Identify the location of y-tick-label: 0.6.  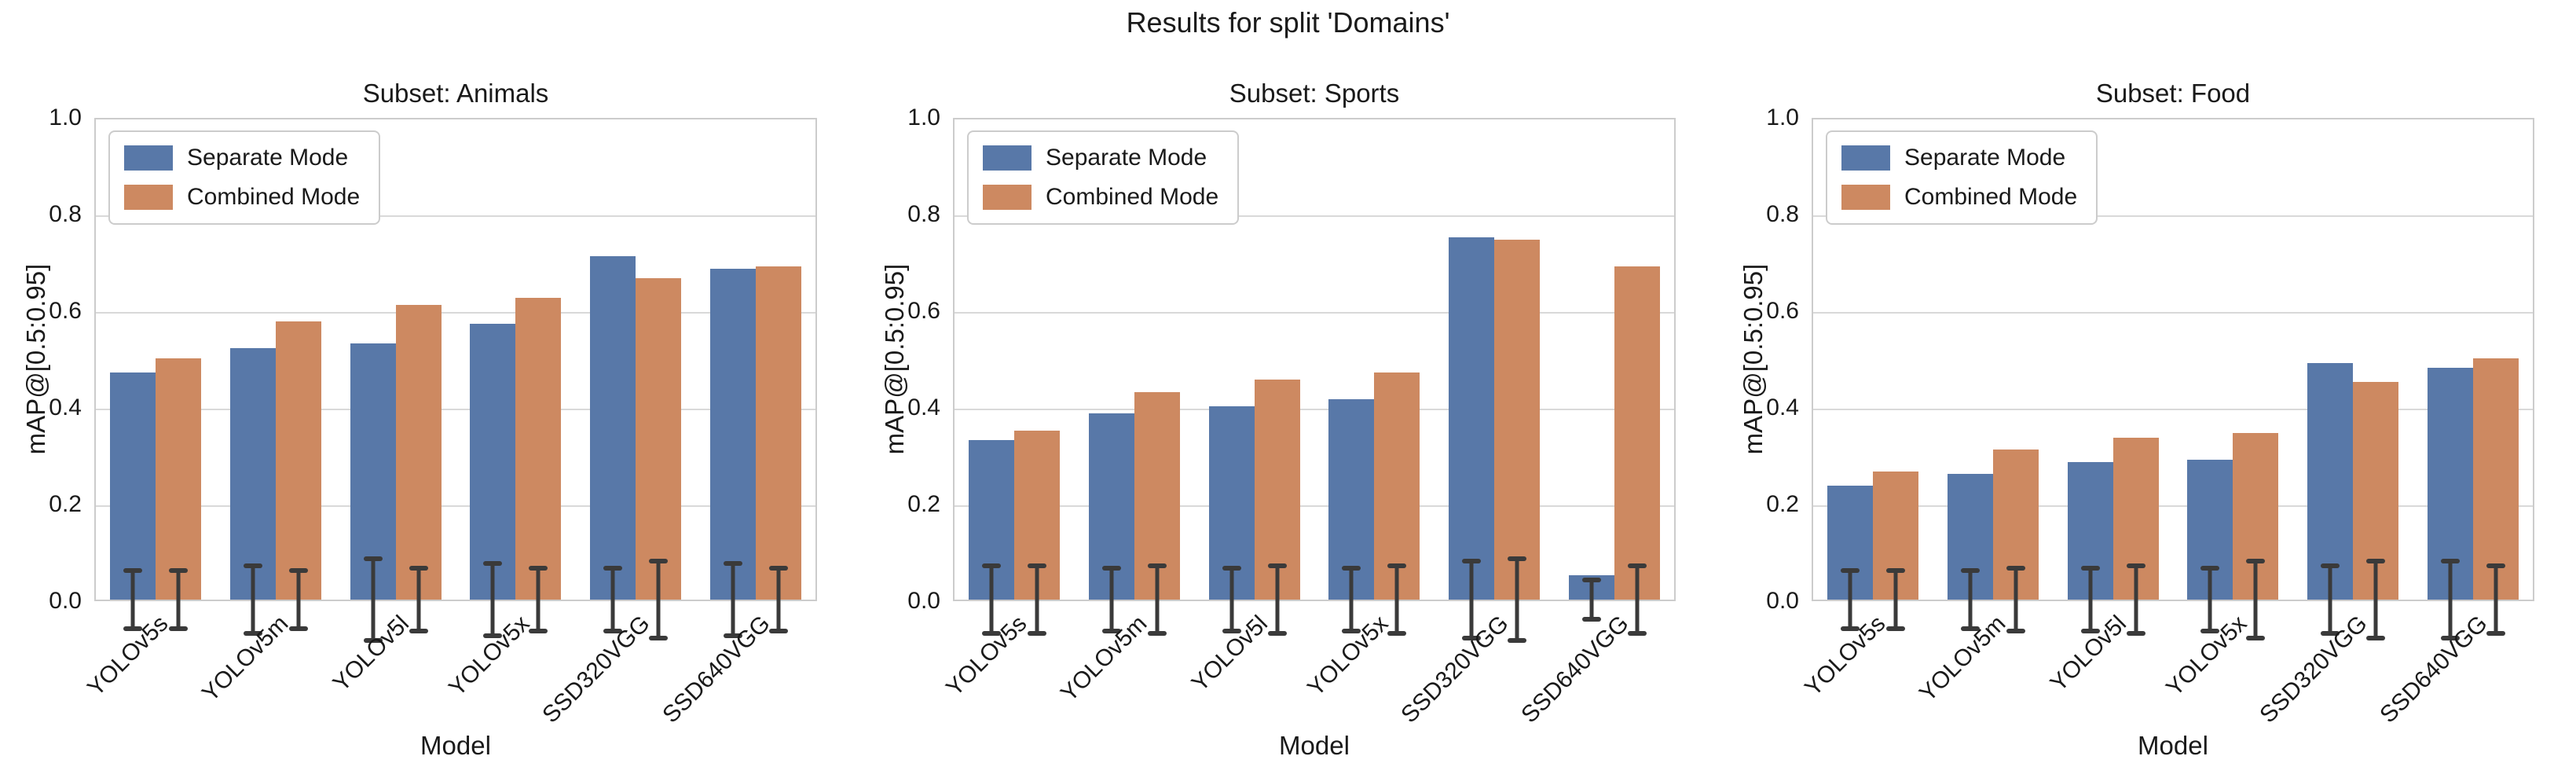
(923, 311).